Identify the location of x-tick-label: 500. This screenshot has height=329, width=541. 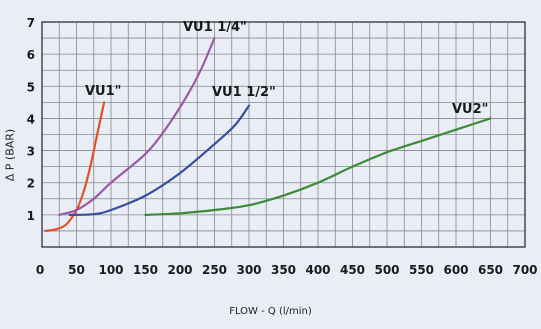
(386, 270).